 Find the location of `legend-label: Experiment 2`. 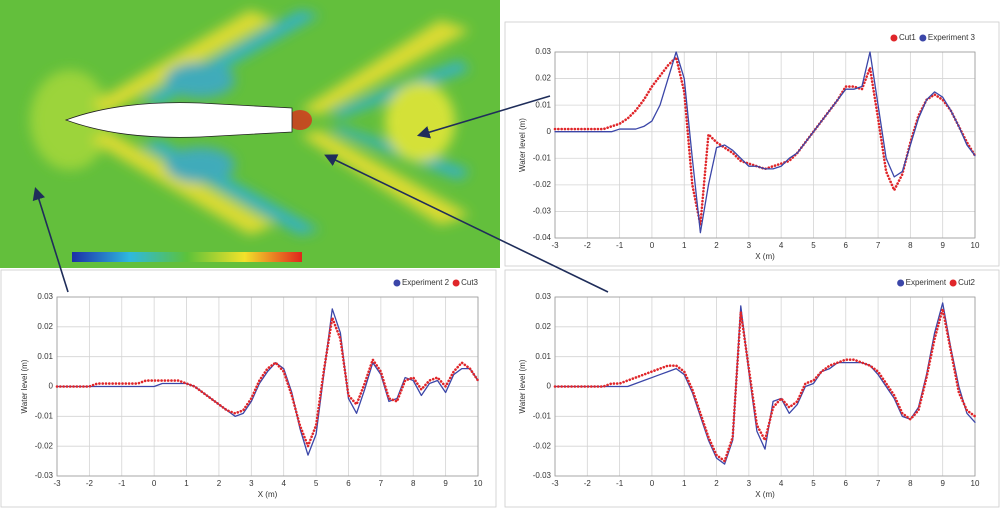

legend-label: Experiment 2 is located at coordinates (426, 282).